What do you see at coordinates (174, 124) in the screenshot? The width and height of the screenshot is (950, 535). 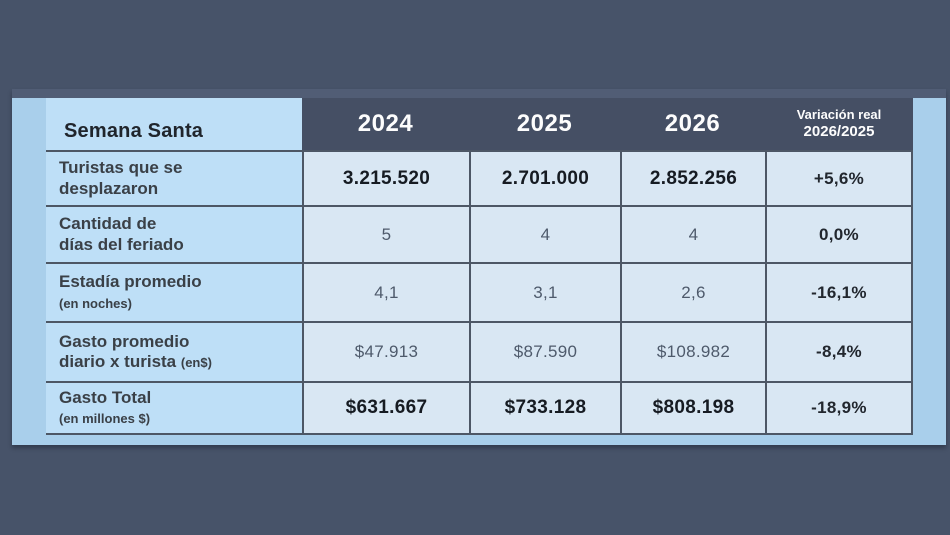 I see `table-title: Semana Santa` at bounding box center [174, 124].